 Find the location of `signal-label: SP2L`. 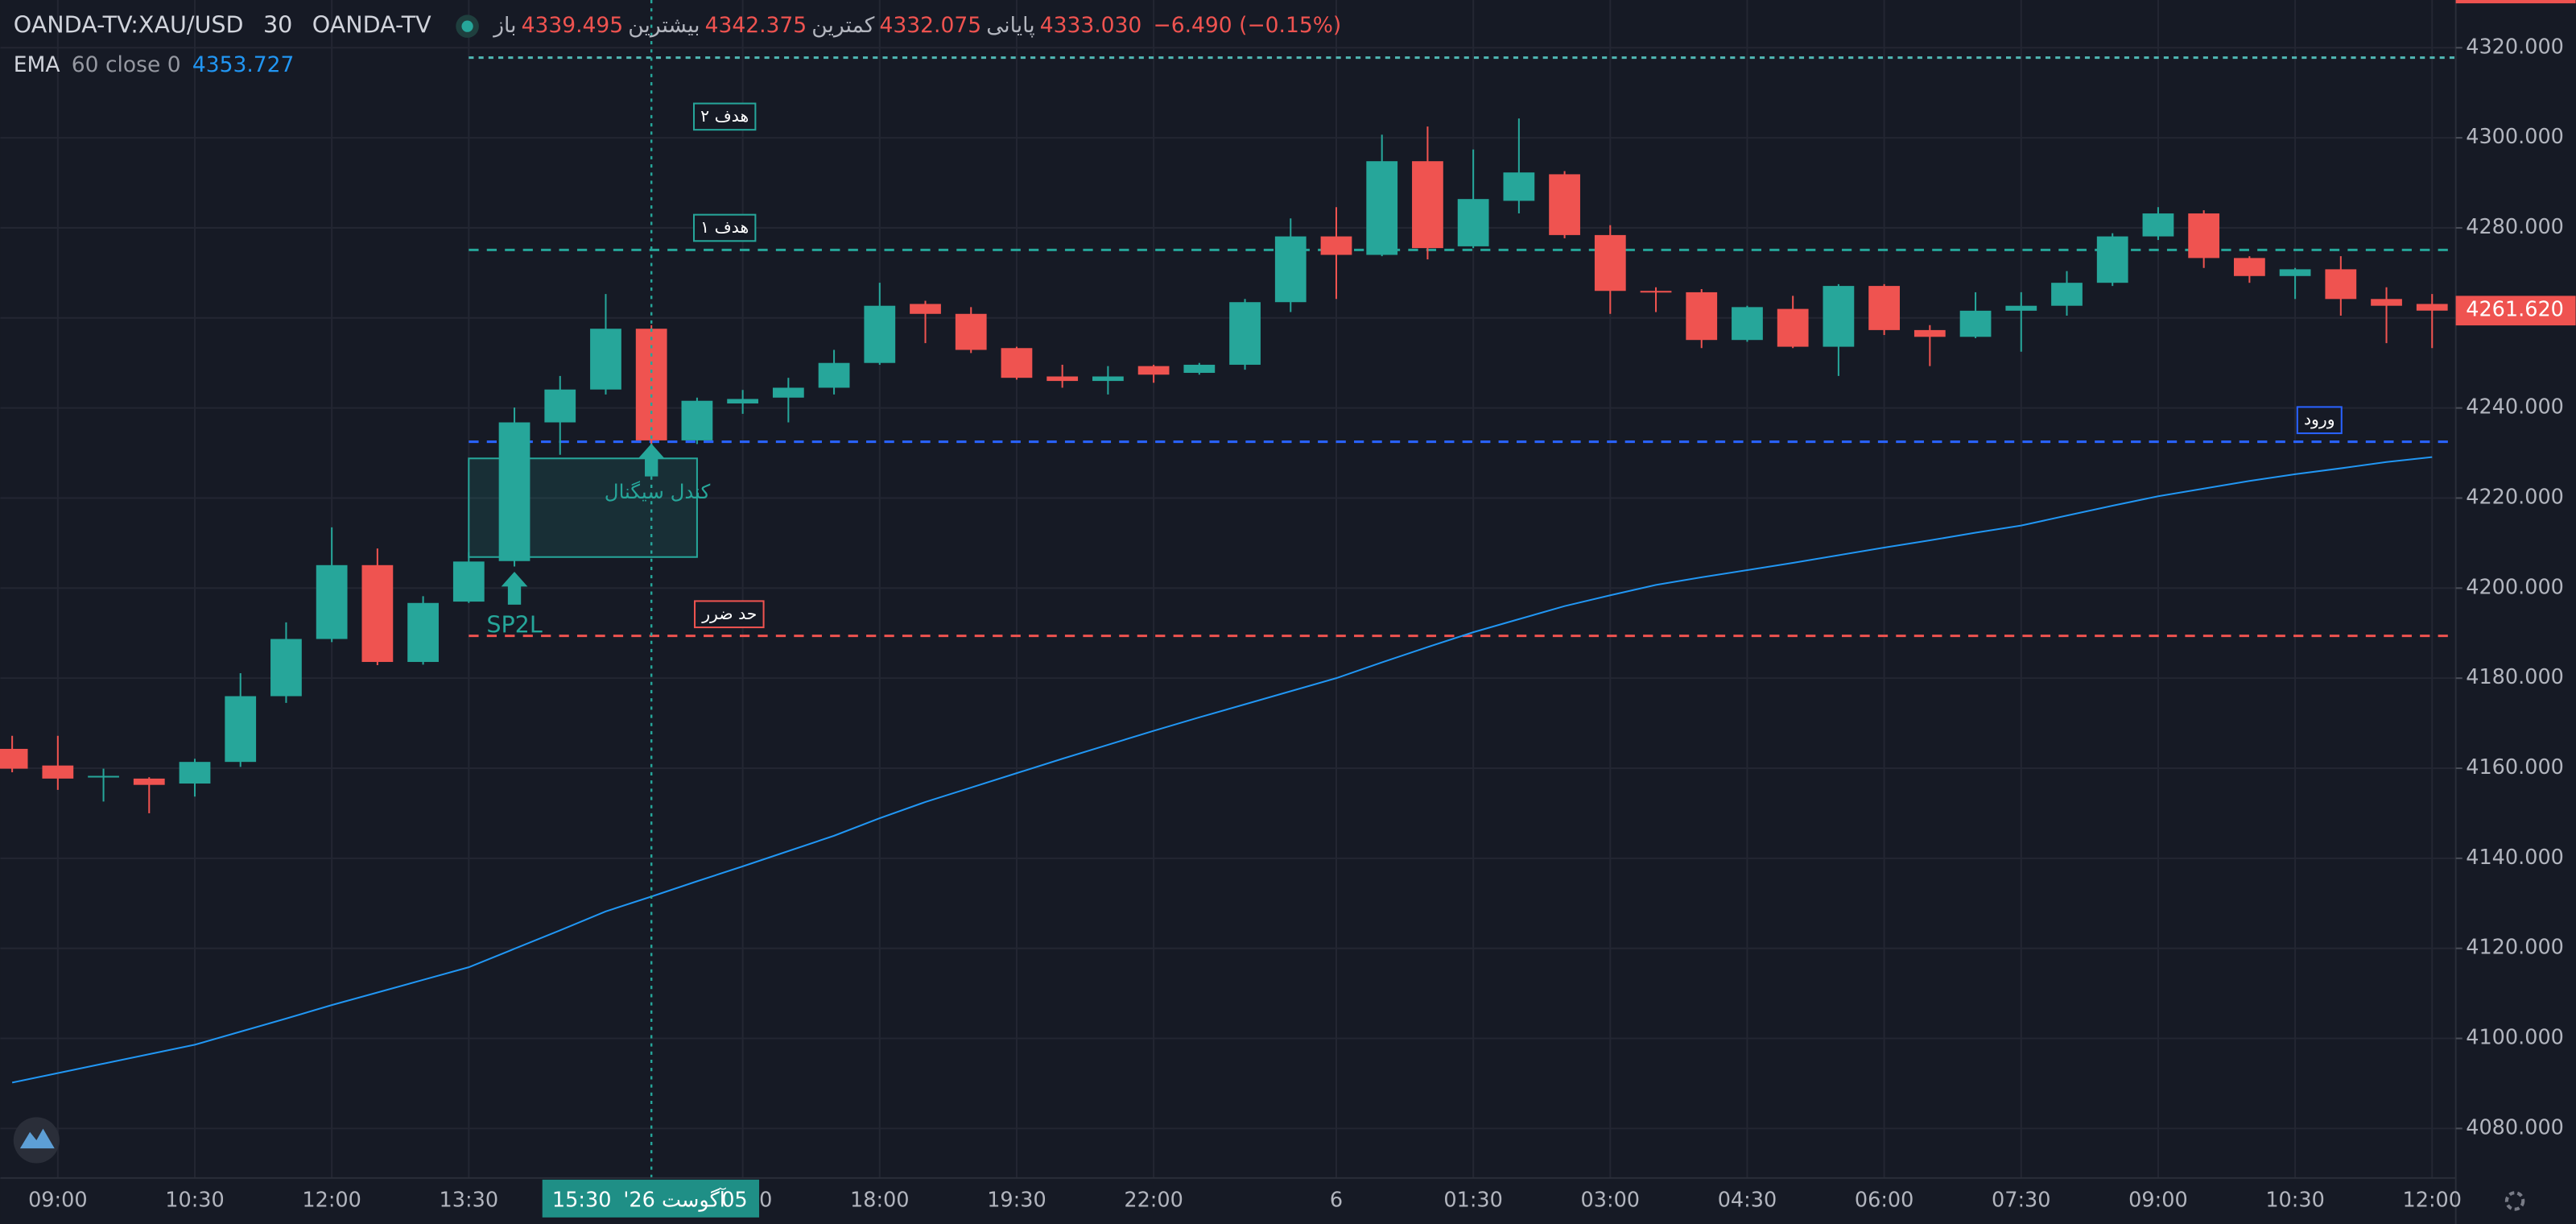

signal-label: SP2L is located at coordinates (514, 624).